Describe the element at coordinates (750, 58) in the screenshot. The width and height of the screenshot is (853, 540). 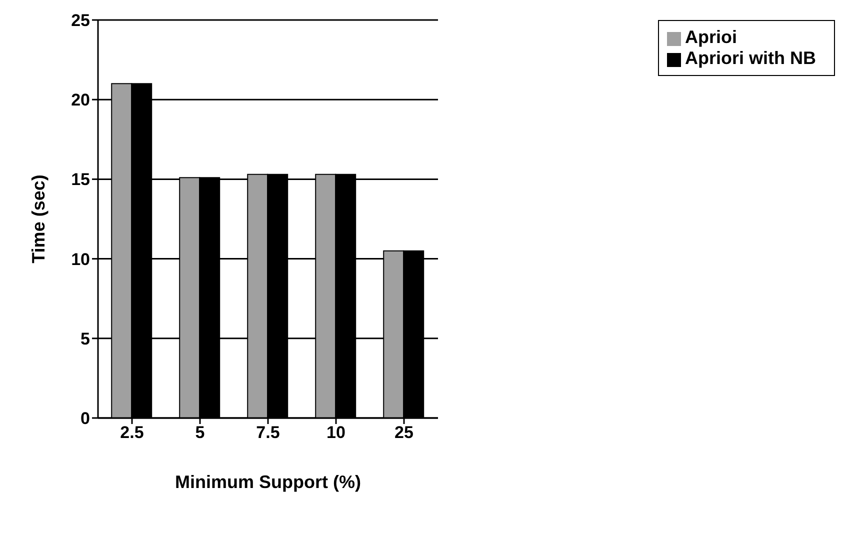
I see `legend-label: Apriori with NB` at that location.